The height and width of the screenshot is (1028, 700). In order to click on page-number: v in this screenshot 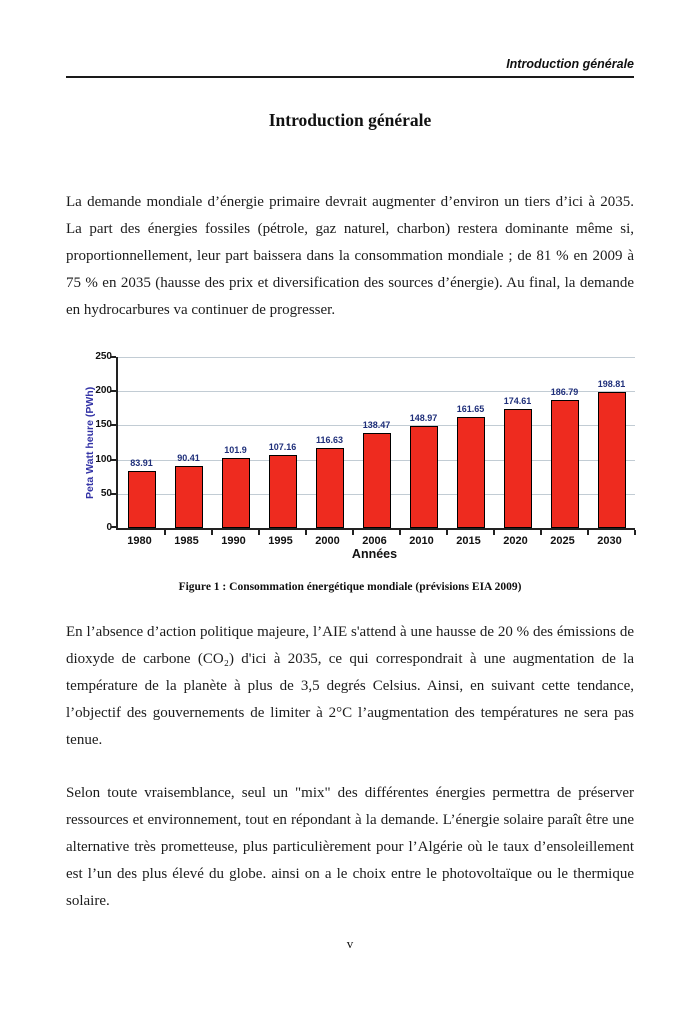, I will do `click(350, 943)`.